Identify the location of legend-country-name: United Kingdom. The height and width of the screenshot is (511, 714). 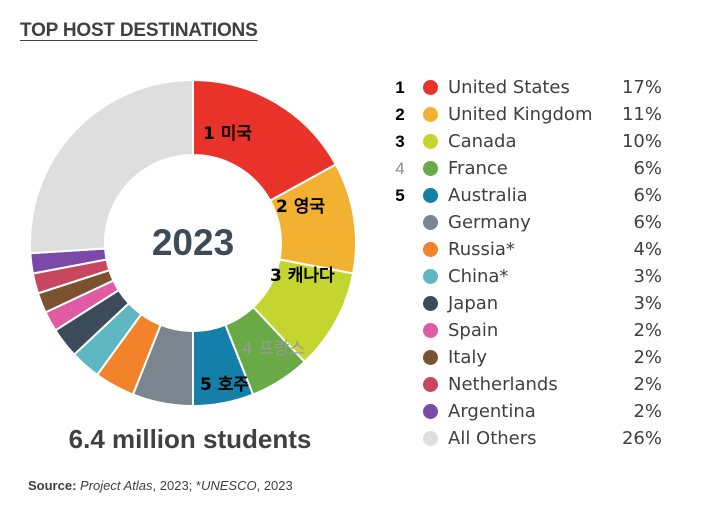
(520, 114).